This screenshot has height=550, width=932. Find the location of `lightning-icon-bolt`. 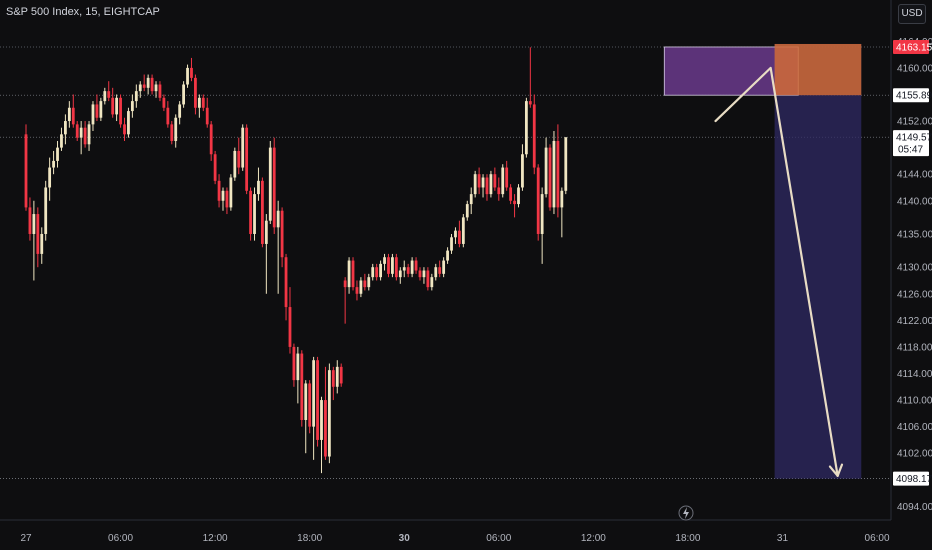

lightning-icon-bolt is located at coordinates (686, 513).